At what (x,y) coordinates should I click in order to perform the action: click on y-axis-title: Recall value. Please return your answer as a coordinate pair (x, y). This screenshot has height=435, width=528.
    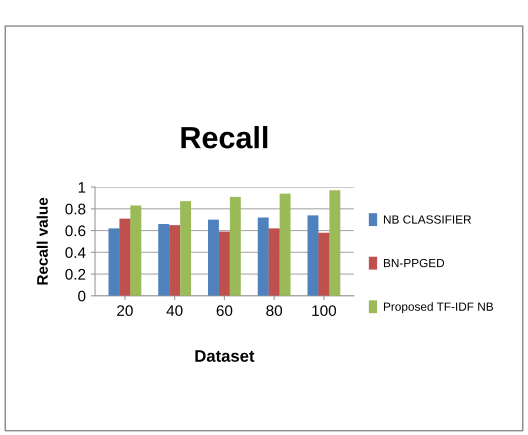
    Looking at the image, I should click on (42, 241).